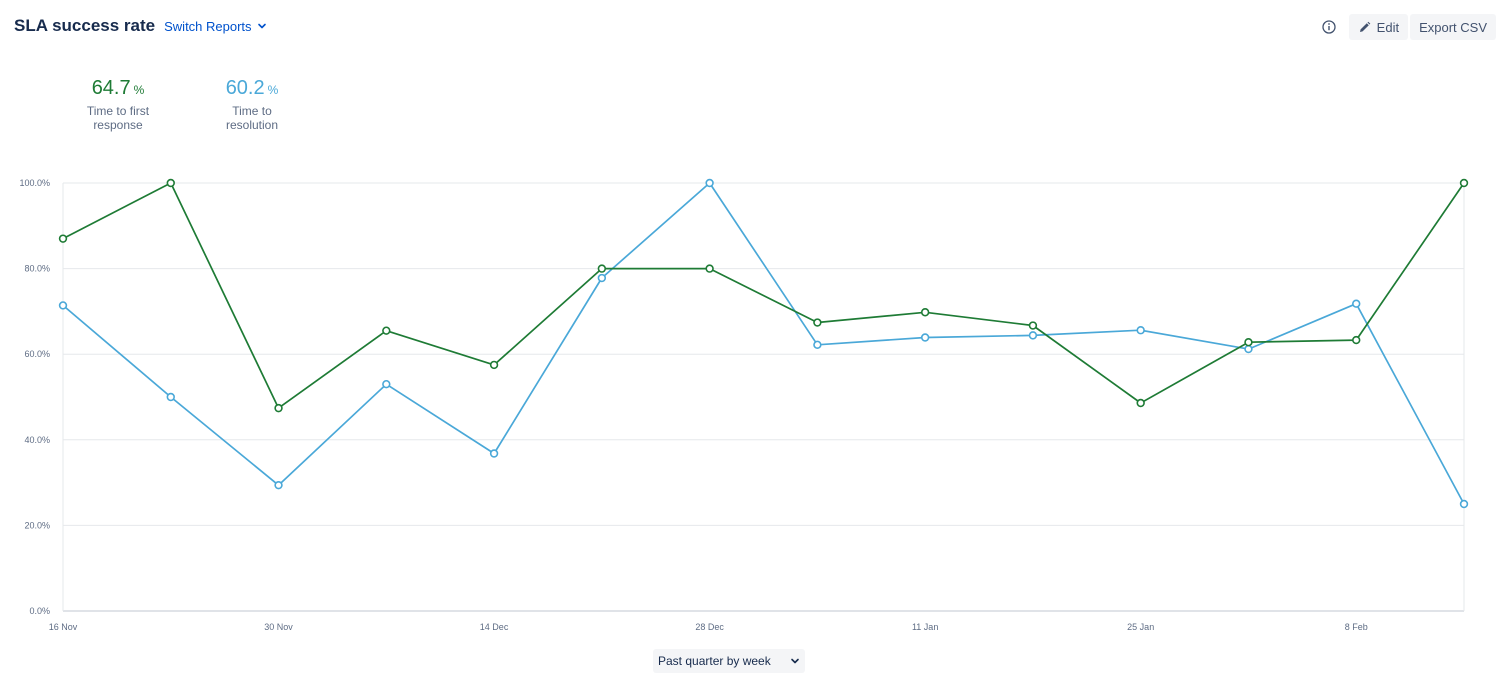 Image resolution: width=1504 pixels, height=688 pixels. I want to click on switch-reports-button: Switch Reports, so click(215, 26).